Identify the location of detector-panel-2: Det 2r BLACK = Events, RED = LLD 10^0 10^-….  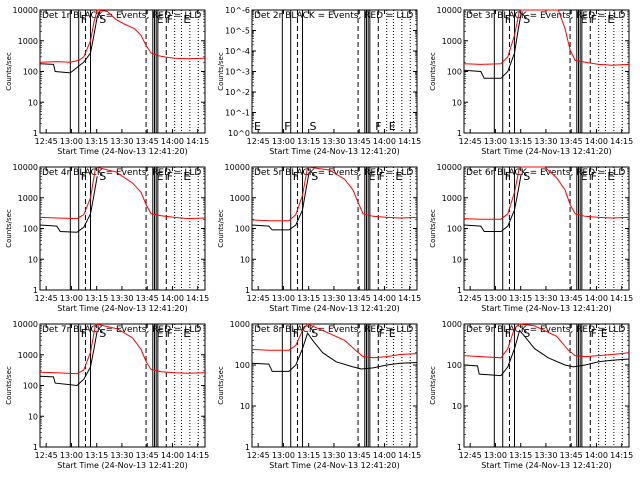
(319, 81).